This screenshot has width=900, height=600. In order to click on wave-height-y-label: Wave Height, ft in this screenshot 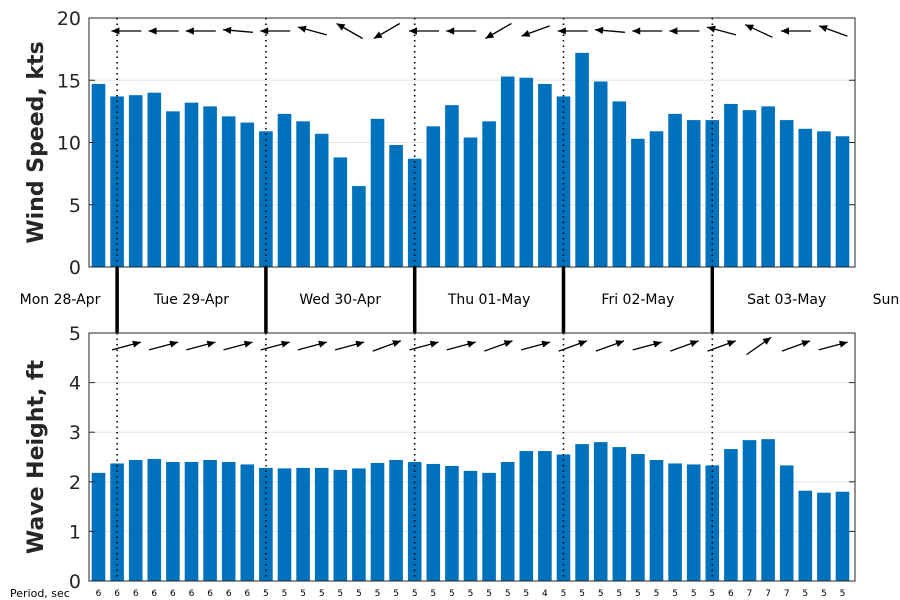, I will do `click(36, 456)`.